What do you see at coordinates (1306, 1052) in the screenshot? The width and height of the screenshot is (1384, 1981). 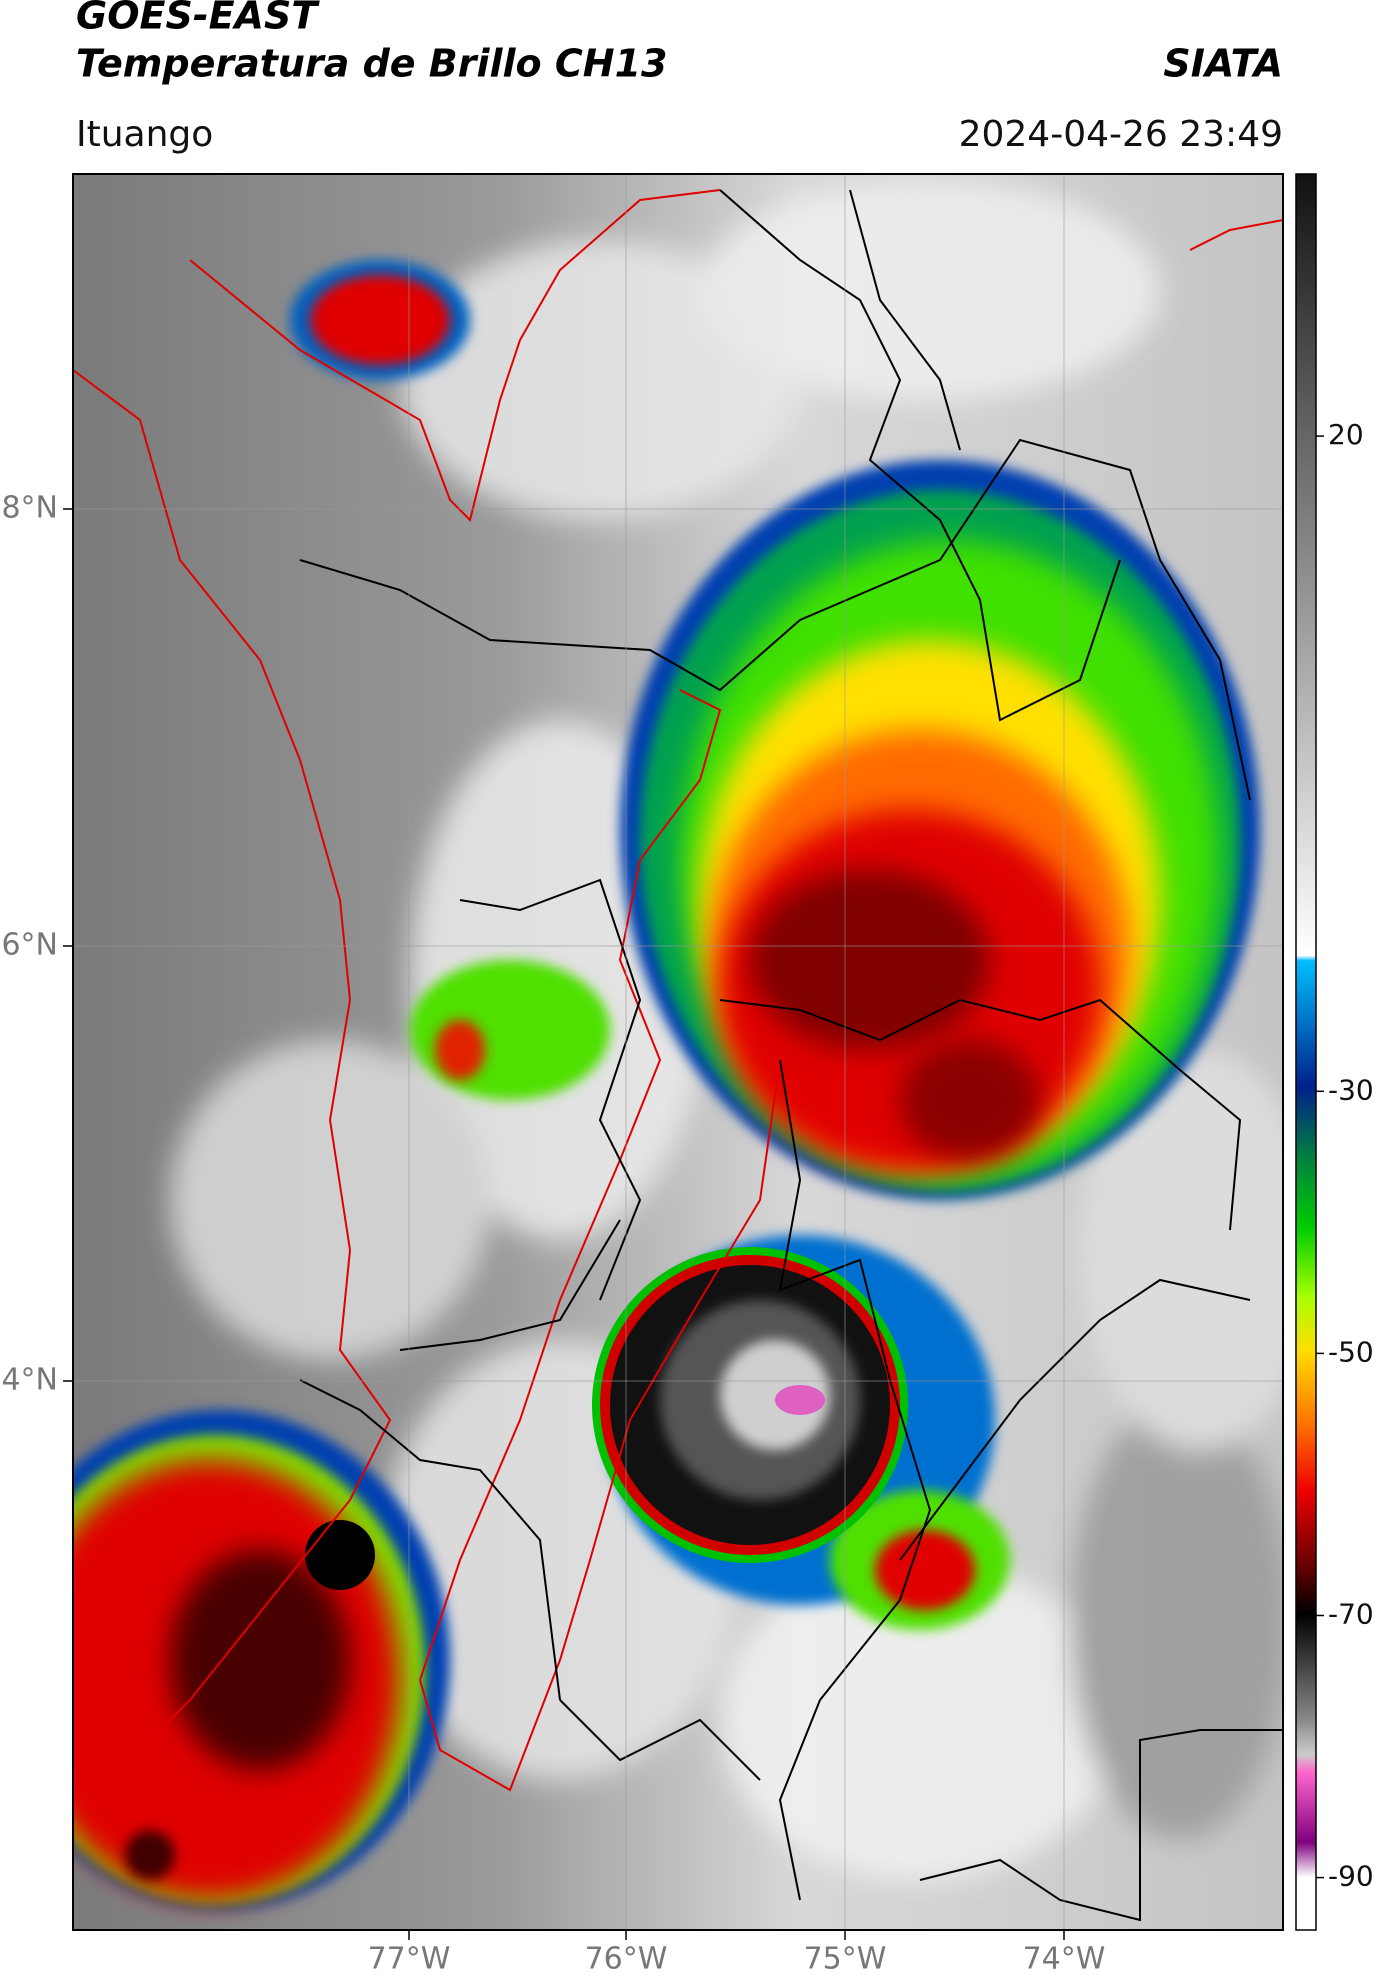 I see `colorbar` at bounding box center [1306, 1052].